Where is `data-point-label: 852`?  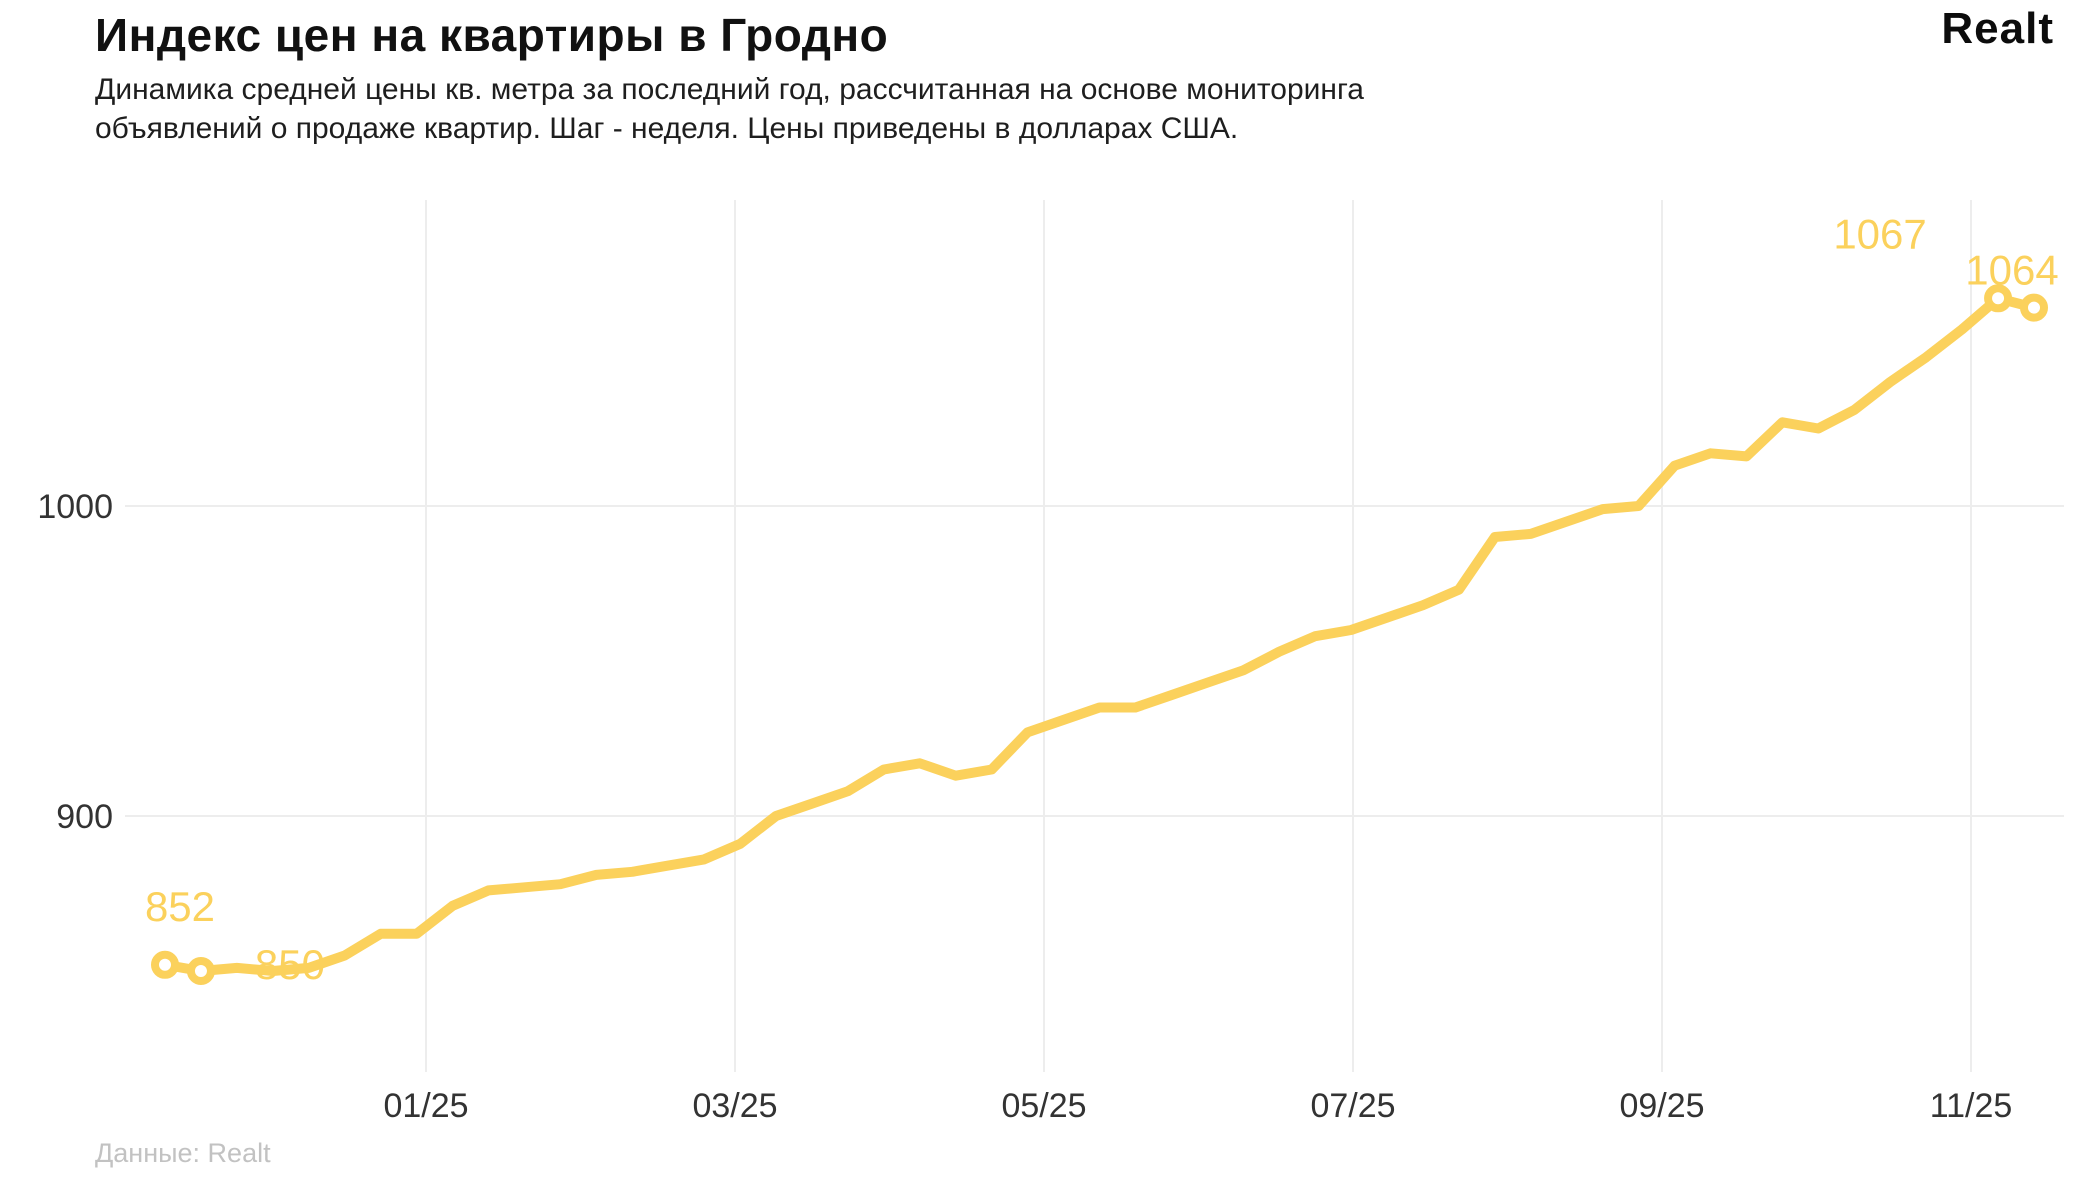
data-point-label: 852 is located at coordinates (180, 906).